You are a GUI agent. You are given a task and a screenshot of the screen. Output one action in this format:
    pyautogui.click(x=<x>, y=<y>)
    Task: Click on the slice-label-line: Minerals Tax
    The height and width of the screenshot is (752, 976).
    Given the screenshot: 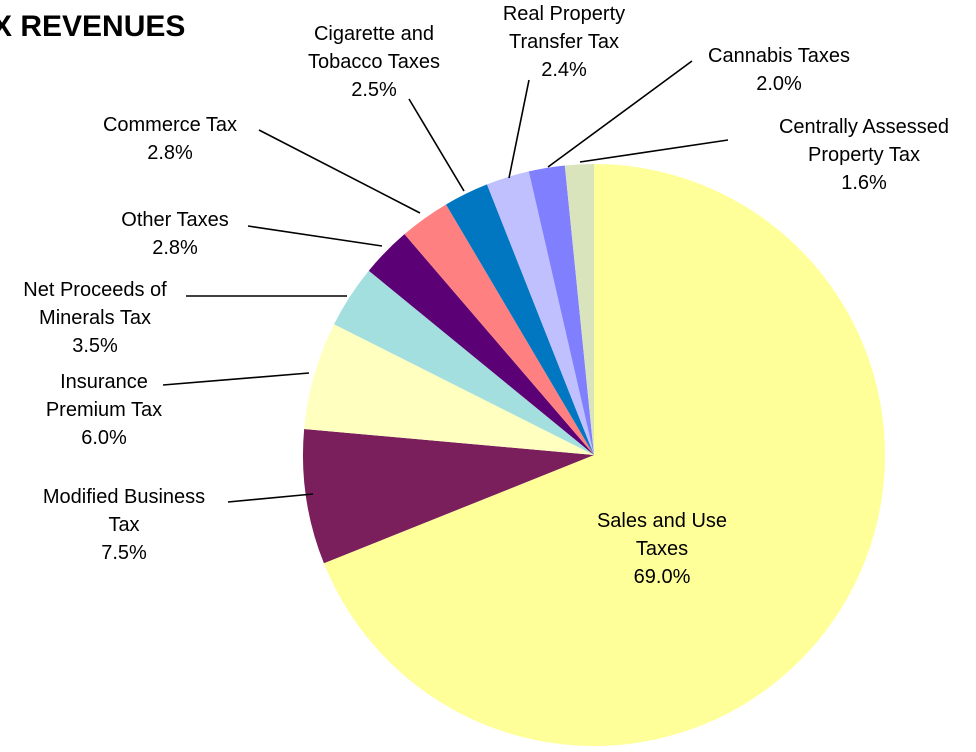 What is the action you would take?
    pyautogui.click(x=95, y=318)
    